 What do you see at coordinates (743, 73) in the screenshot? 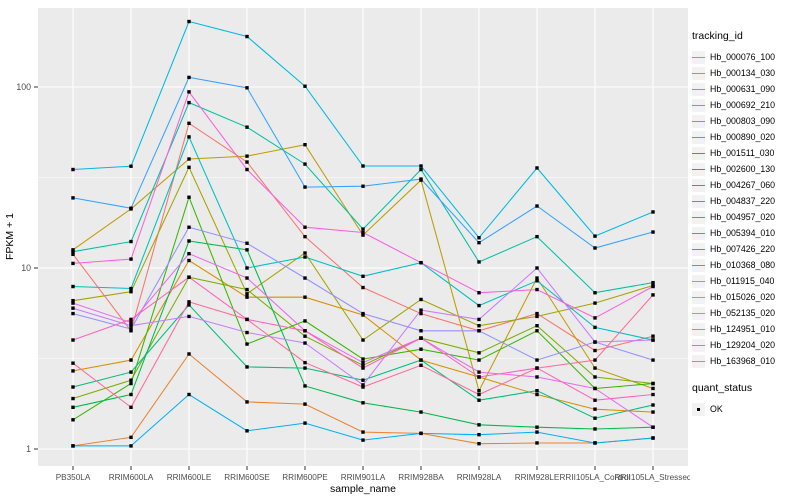
I see `legend-item-label: Hb_000134_030` at bounding box center [743, 73].